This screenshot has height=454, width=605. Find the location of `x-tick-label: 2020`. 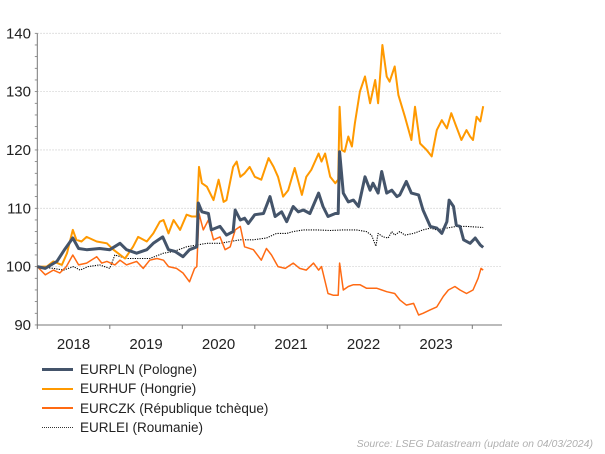

x-tick-label: 2020 is located at coordinates (218, 344).